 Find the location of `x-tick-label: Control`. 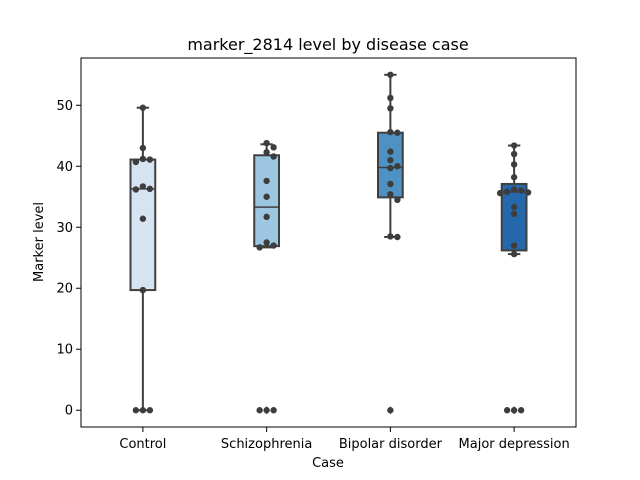

x-tick-label: Control is located at coordinates (142, 444).